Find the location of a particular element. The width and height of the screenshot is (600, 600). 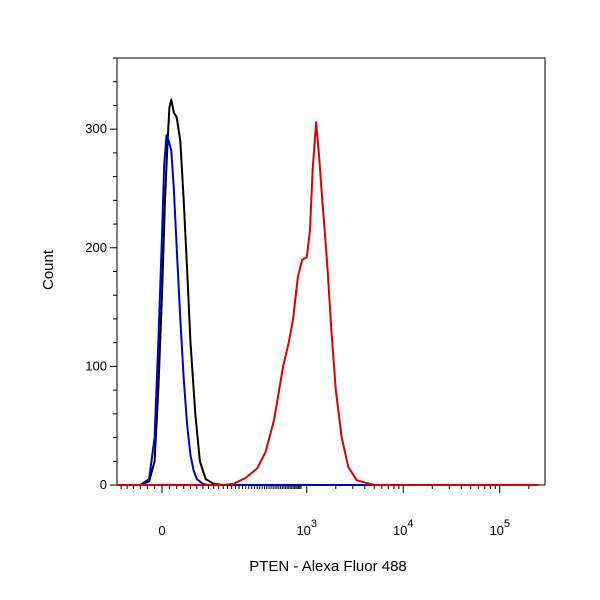

x-axis: 0 10³ 10⁴ 10⁵ is located at coordinates (325, 511).